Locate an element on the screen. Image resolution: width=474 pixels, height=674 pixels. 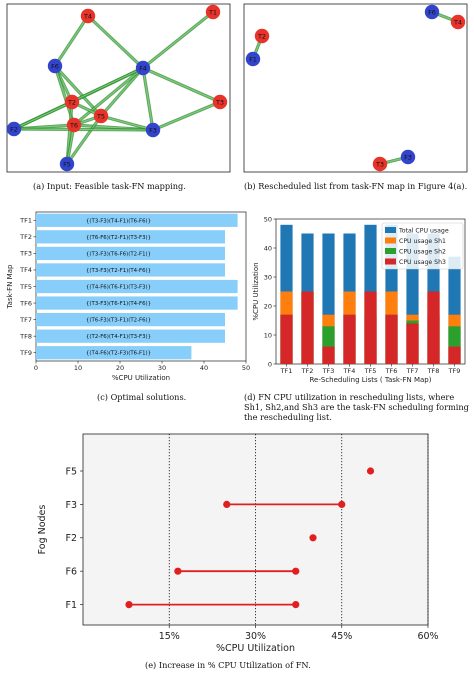
chart-e-ytick-label: F5 is located at coordinates (71, 471).